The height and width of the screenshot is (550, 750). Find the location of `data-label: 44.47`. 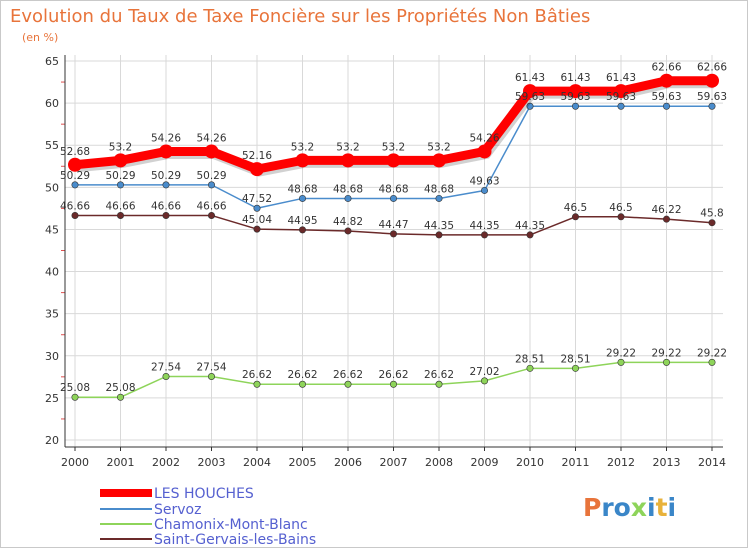

data-label: 44.47 is located at coordinates (393, 225).